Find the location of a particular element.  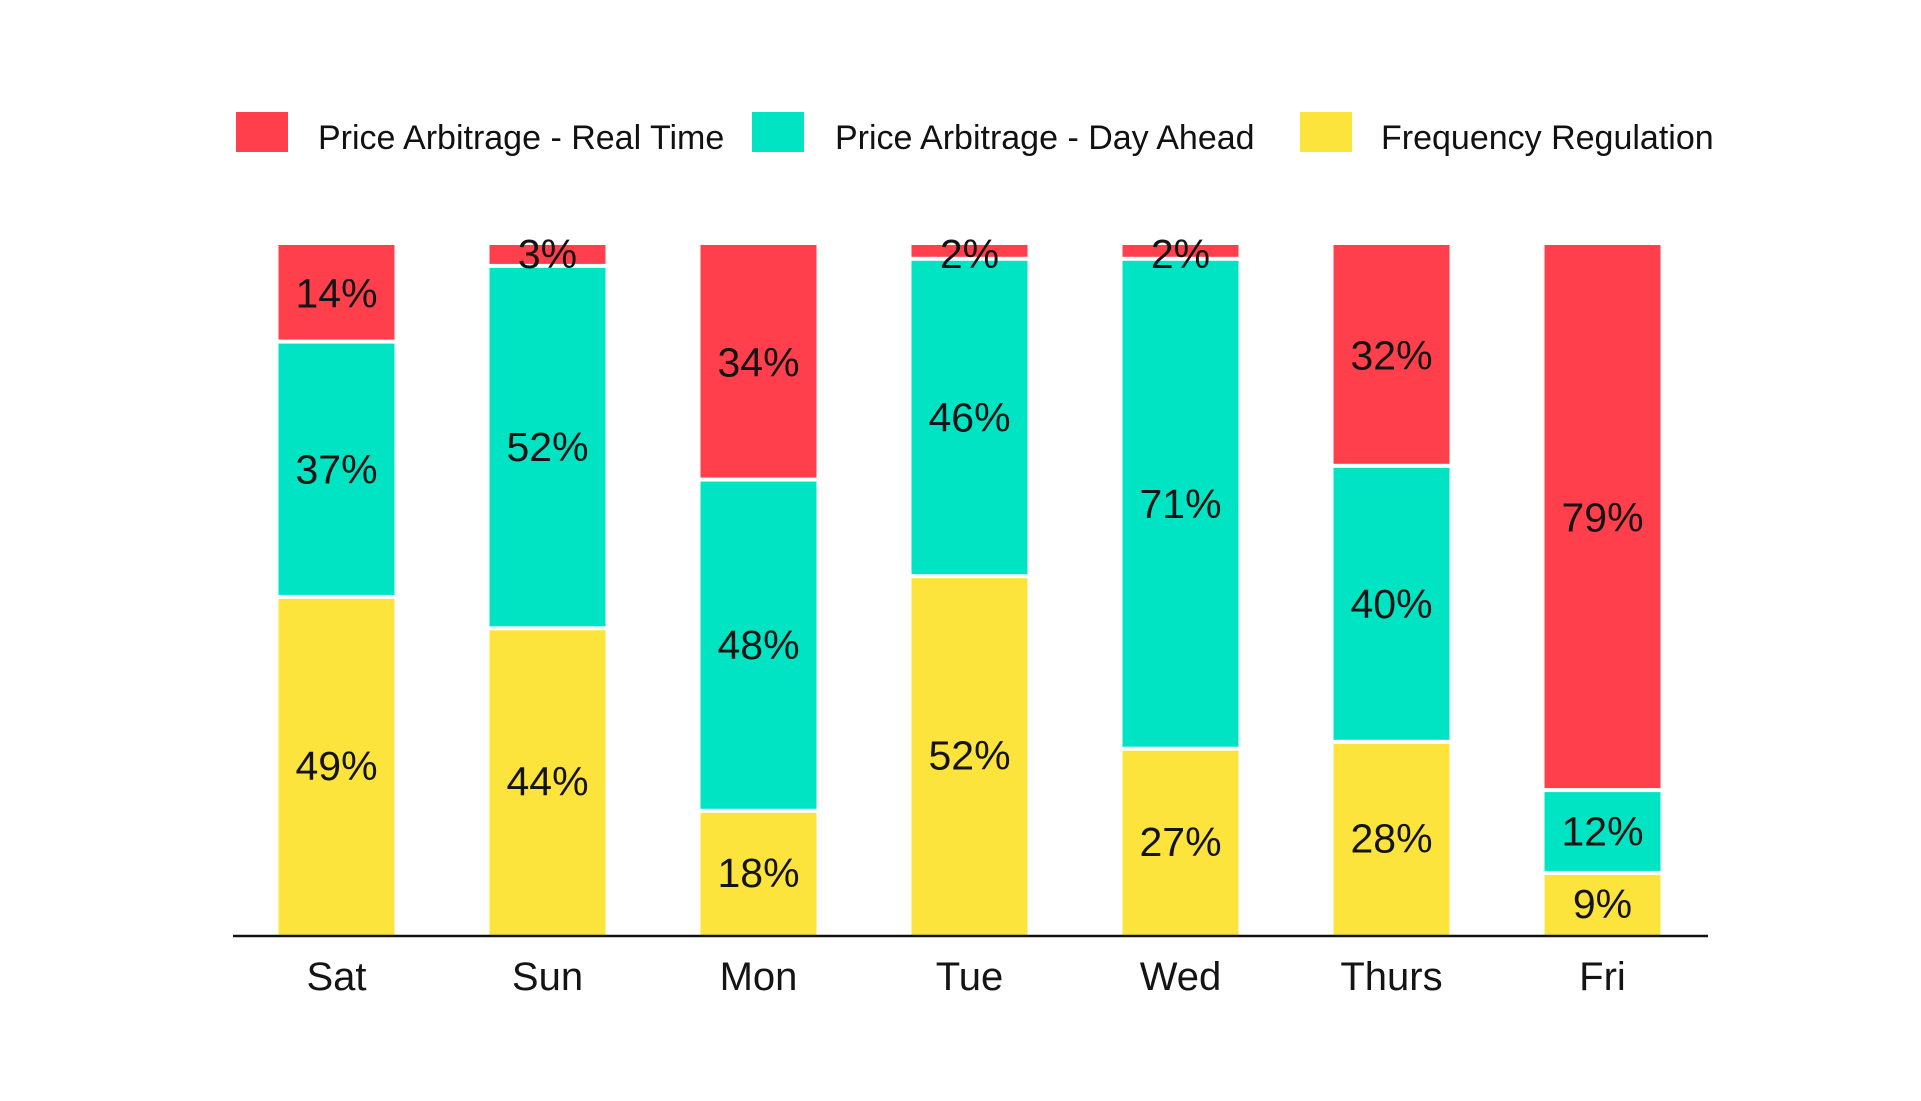

legend-swatch-price-arbitrage-day-ahead is located at coordinates (778, 132).